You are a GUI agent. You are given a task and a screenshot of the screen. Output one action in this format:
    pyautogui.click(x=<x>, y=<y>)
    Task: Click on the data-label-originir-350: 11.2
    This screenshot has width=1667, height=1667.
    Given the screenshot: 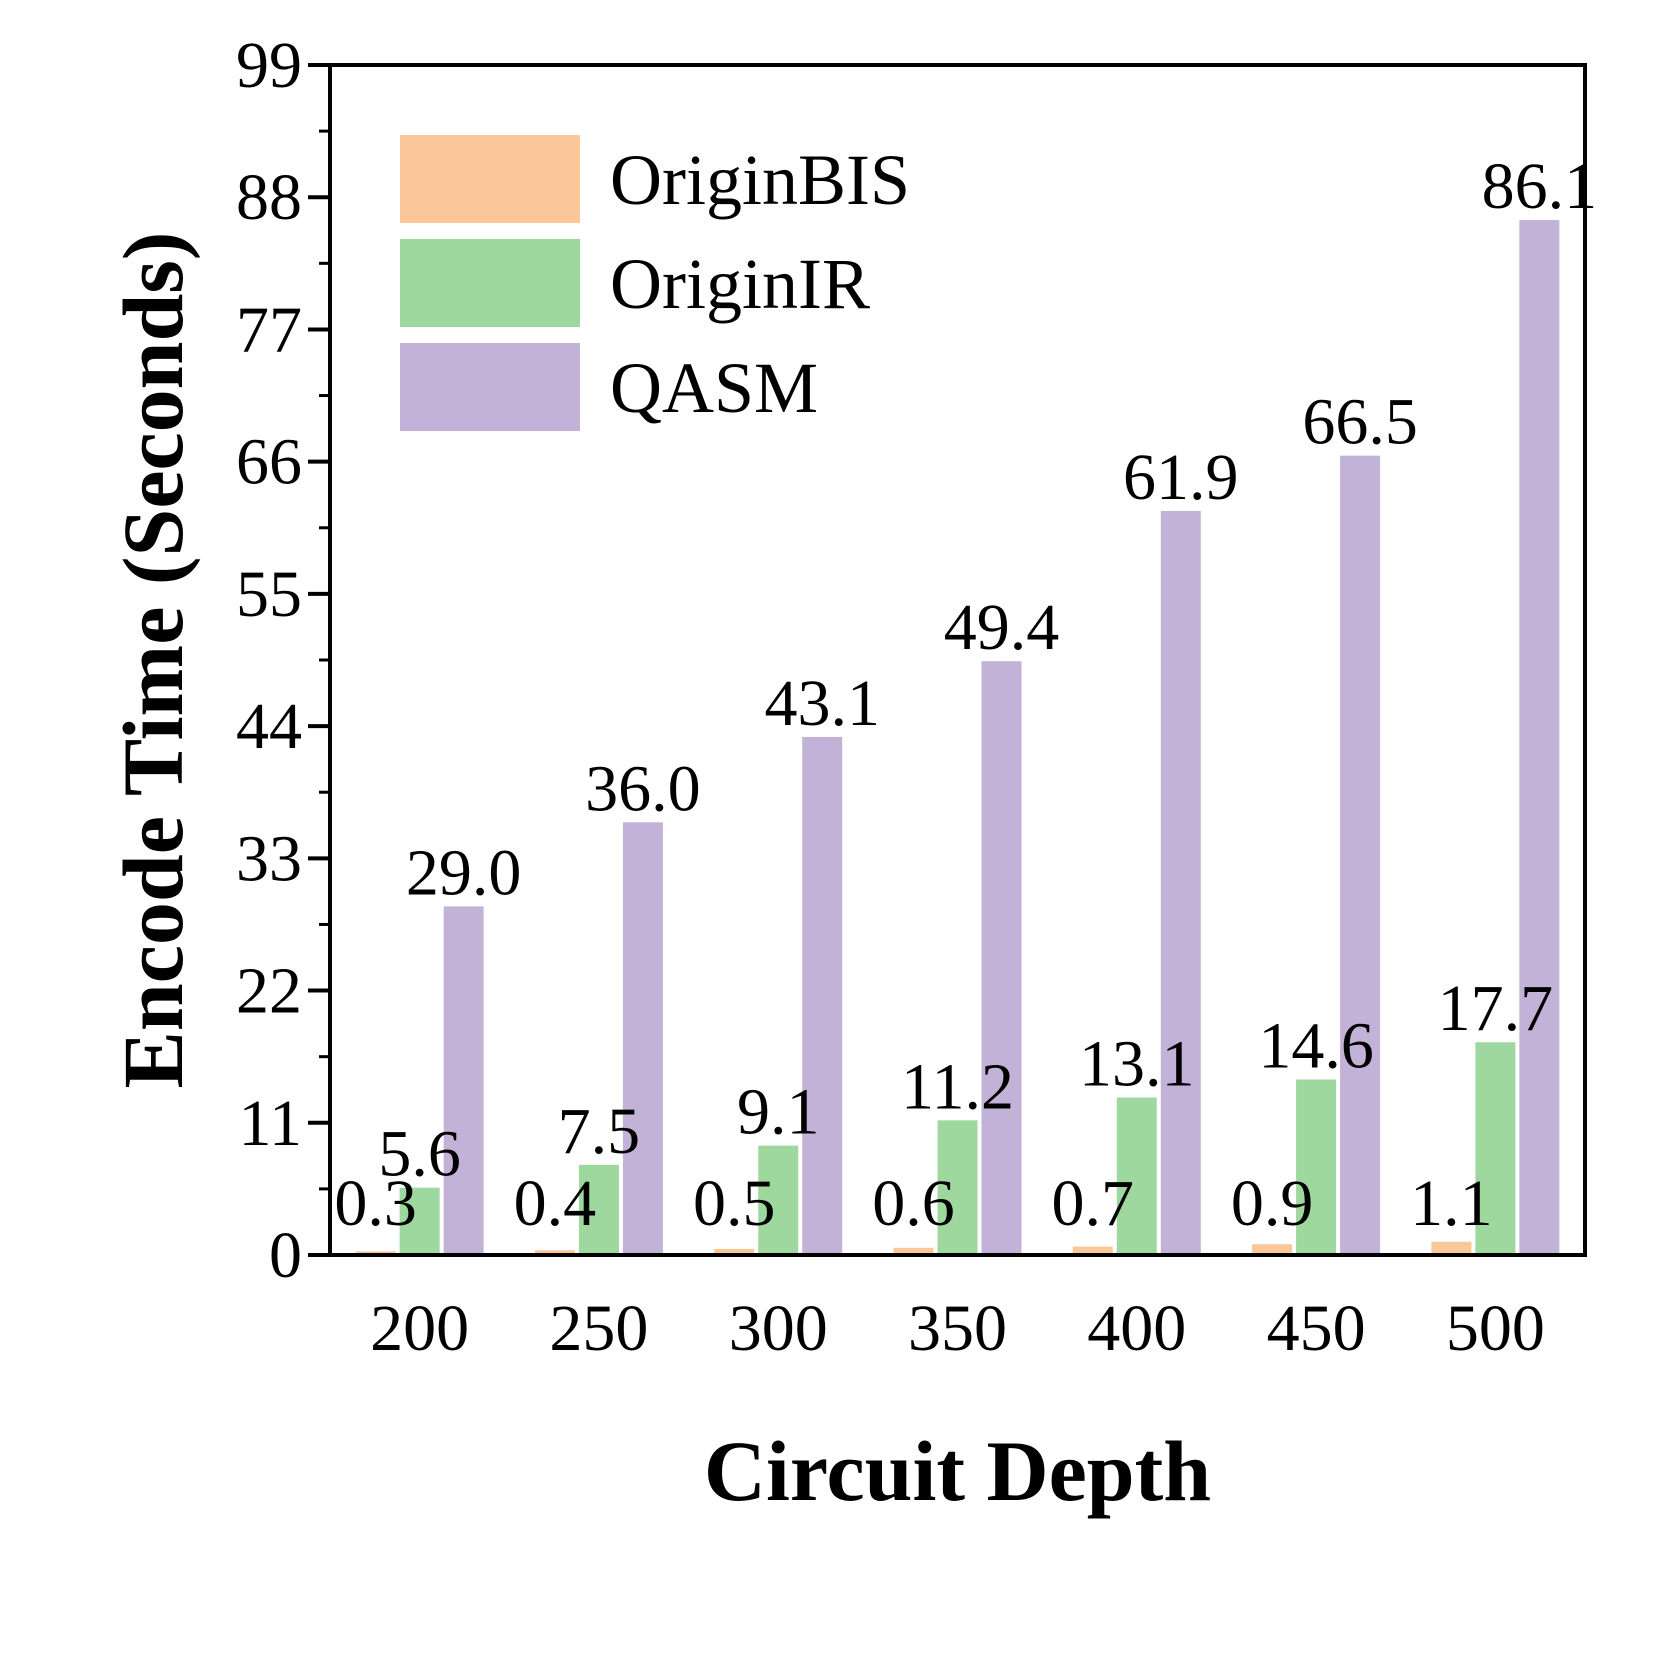 What is the action you would take?
    pyautogui.click(x=957, y=1086)
    